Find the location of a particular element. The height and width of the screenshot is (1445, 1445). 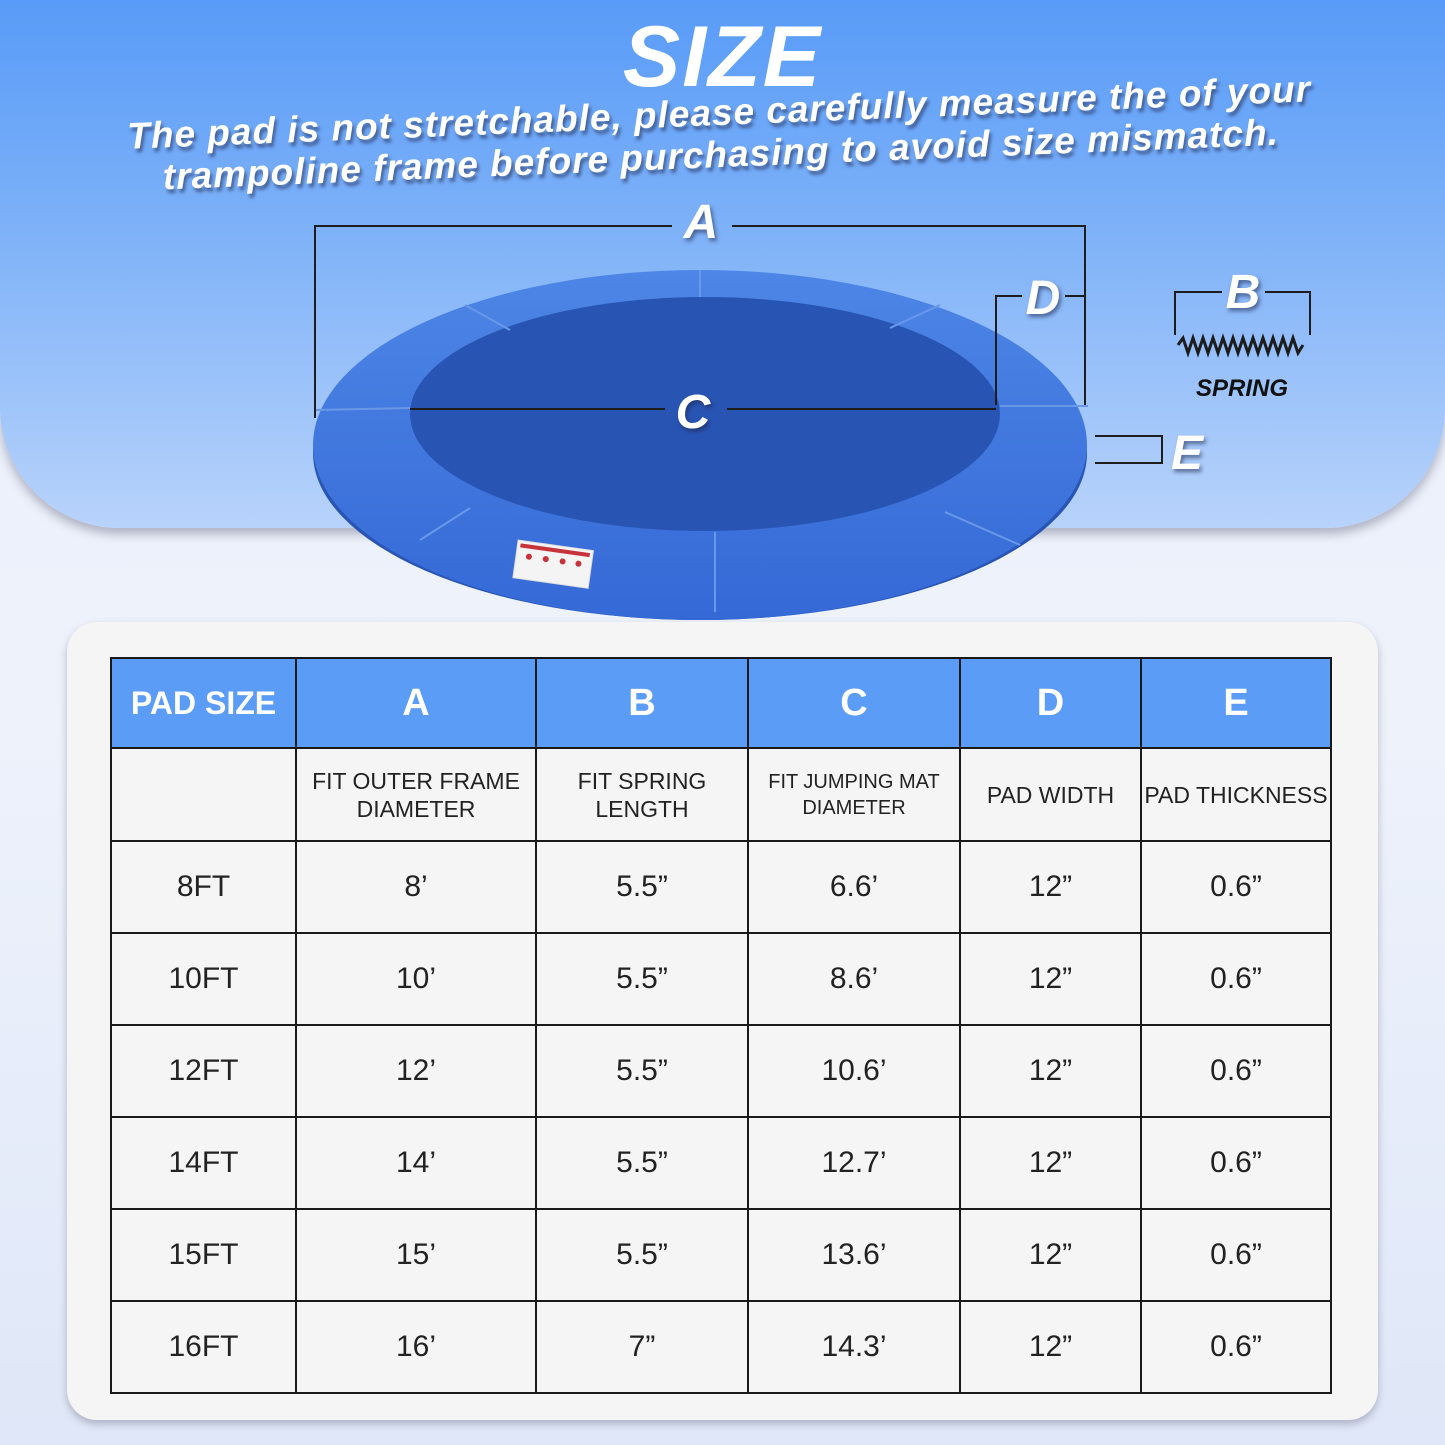

table-header-row: PAD SIZE A B C D E is located at coordinates (721, 703).